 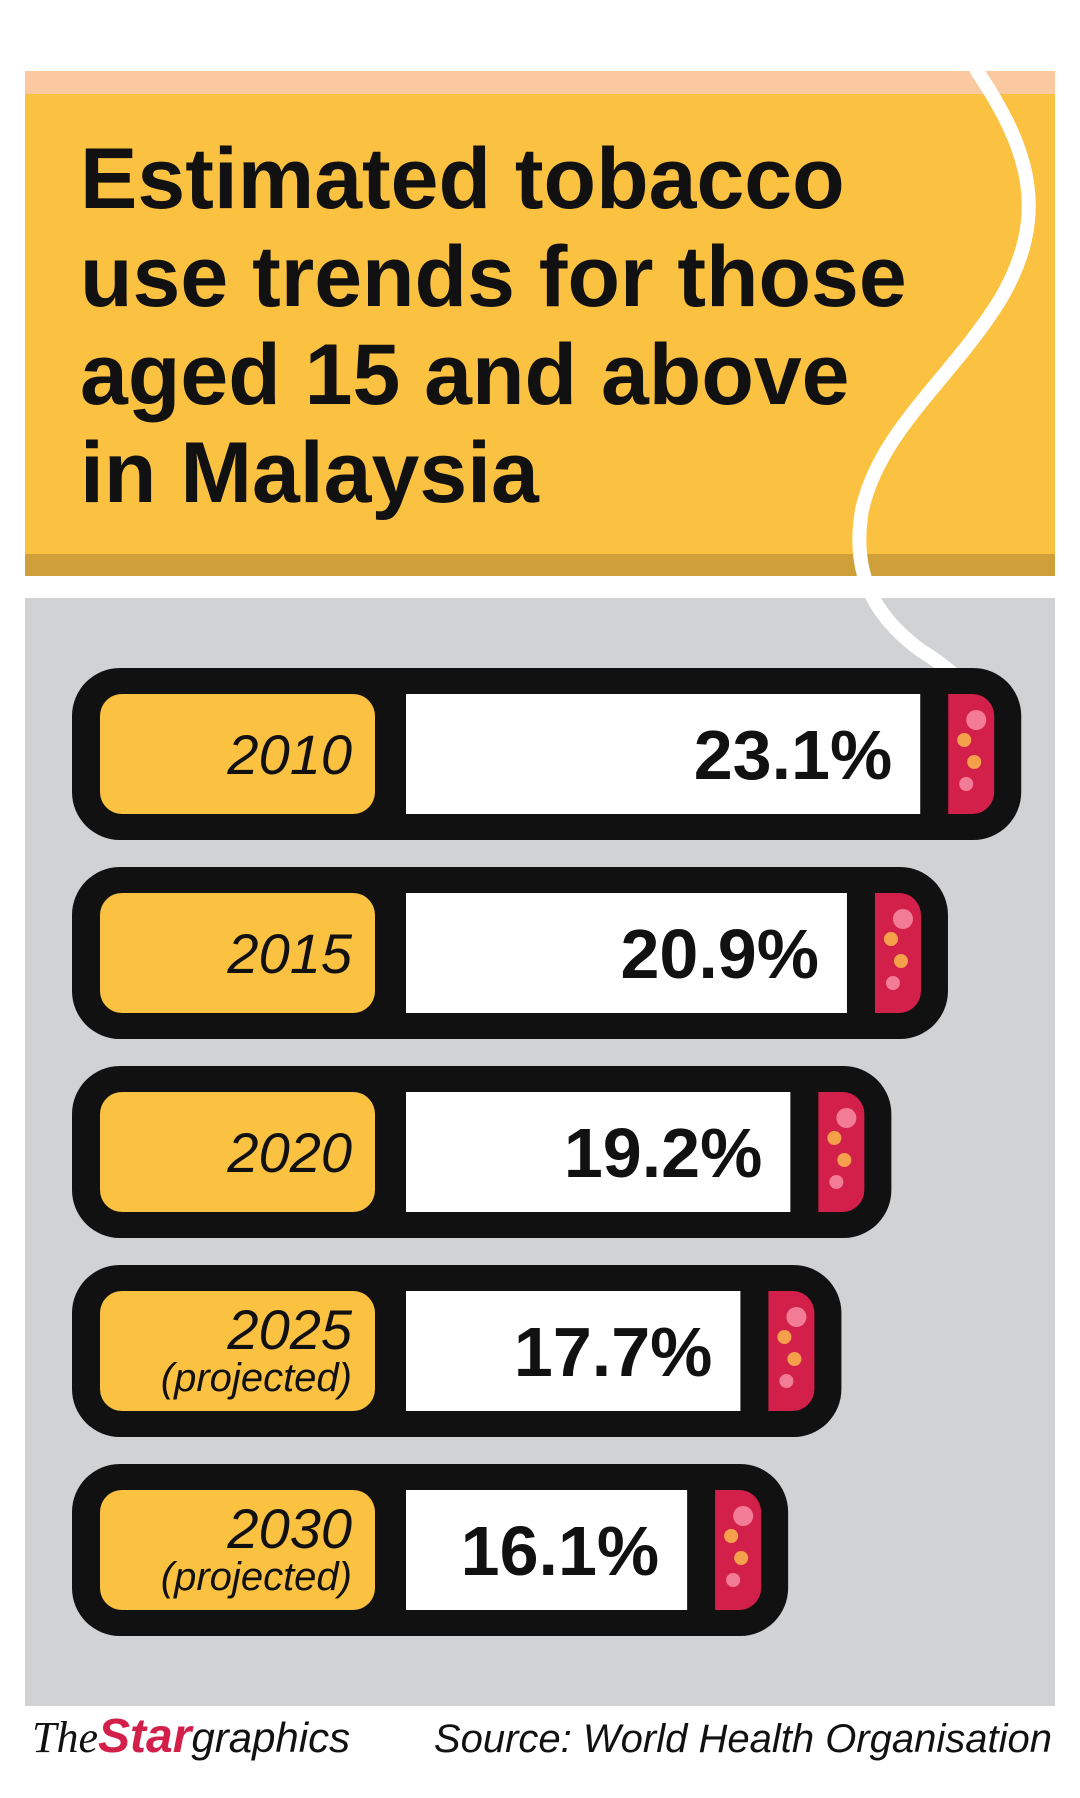 I want to click on brand-the: The, so click(x=65, y=1737).